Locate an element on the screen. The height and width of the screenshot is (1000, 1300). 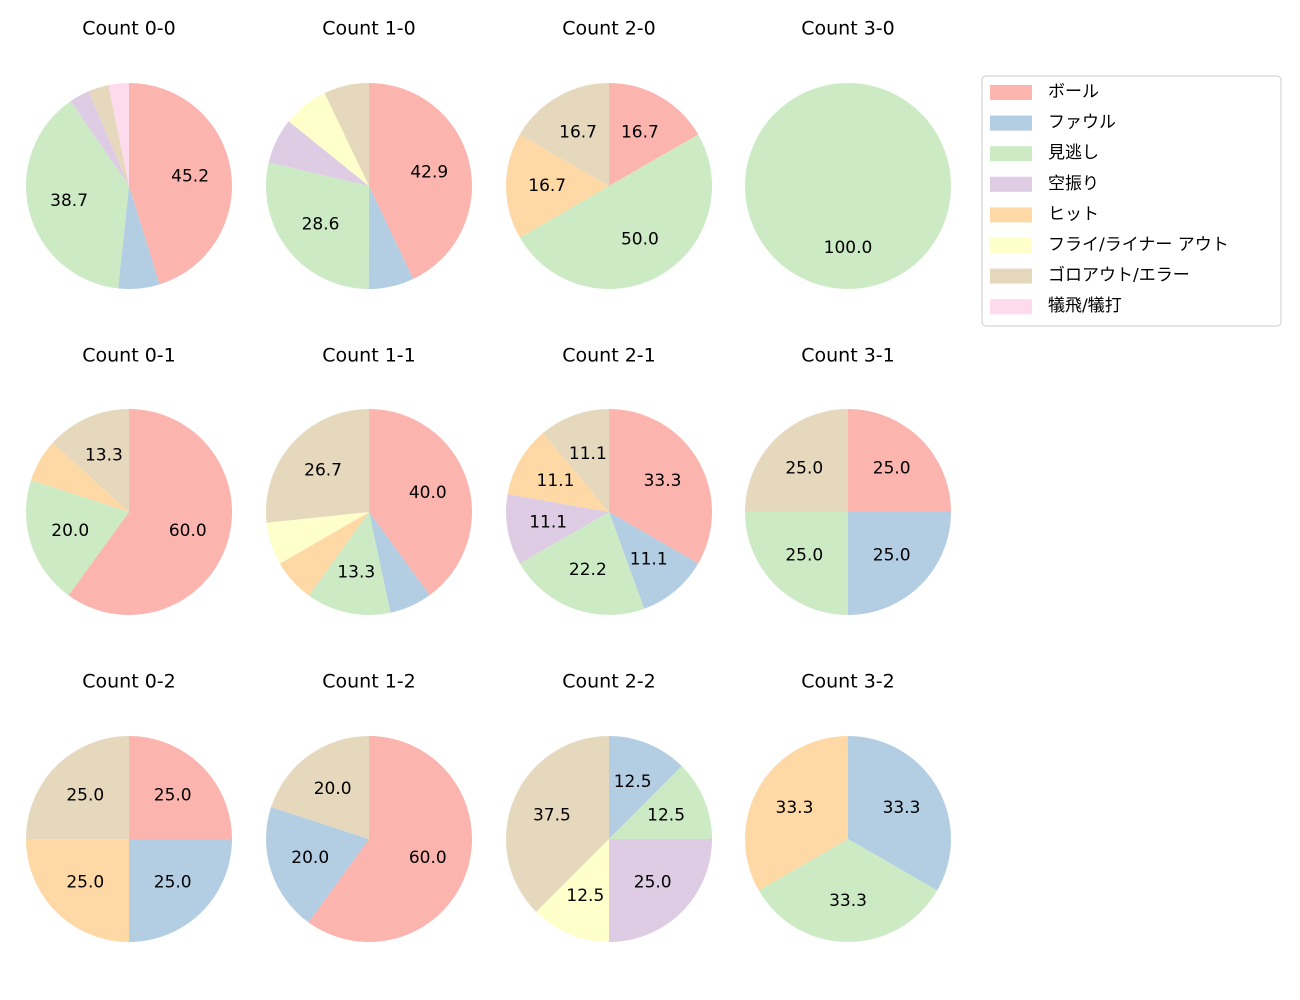
pie-title: Count 1-1 is located at coordinates (369, 356).